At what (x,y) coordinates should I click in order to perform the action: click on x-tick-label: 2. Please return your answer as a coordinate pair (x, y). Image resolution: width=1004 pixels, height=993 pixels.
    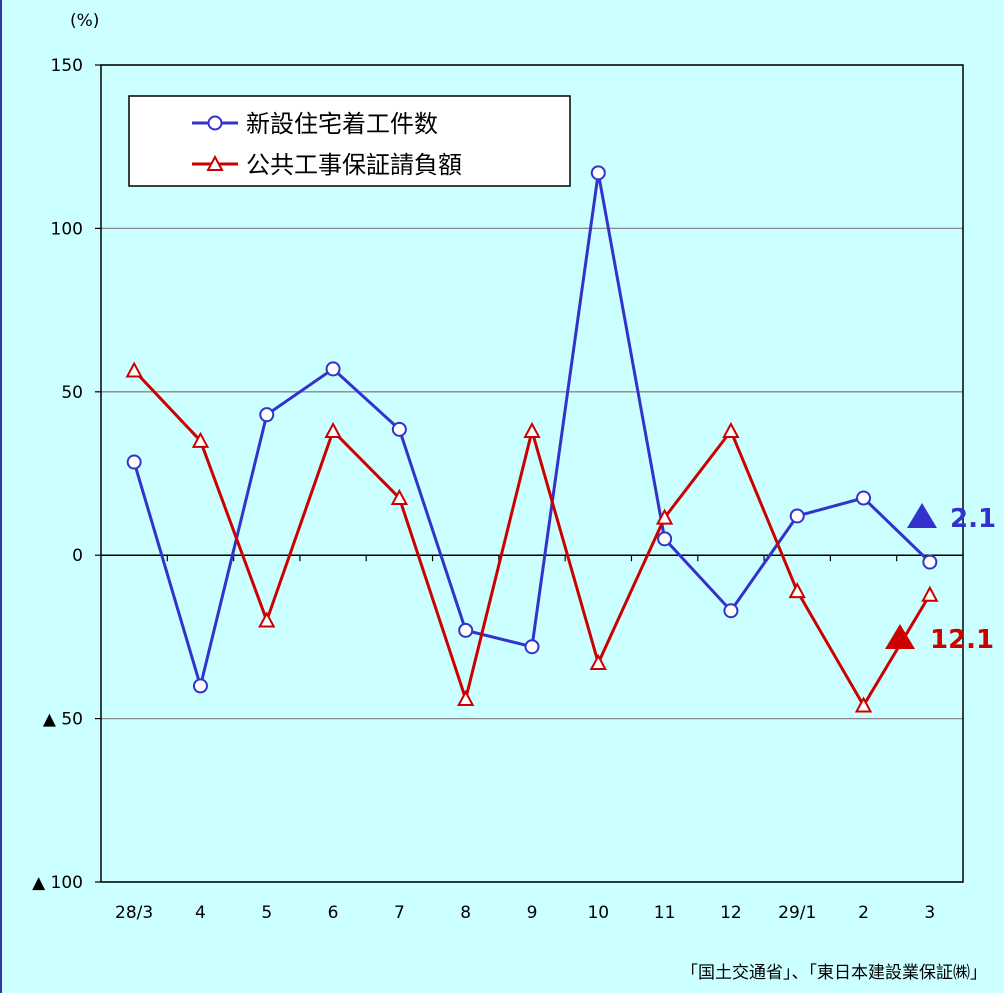
    Looking at the image, I should click on (863, 913).